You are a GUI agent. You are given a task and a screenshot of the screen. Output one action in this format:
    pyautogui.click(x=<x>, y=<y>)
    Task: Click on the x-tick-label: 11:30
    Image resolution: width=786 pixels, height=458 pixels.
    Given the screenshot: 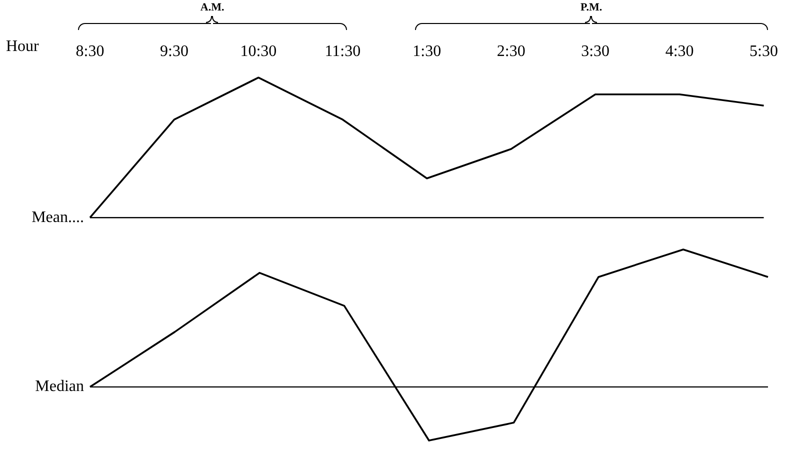 What is the action you would take?
    pyautogui.click(x=342, y=51)
    